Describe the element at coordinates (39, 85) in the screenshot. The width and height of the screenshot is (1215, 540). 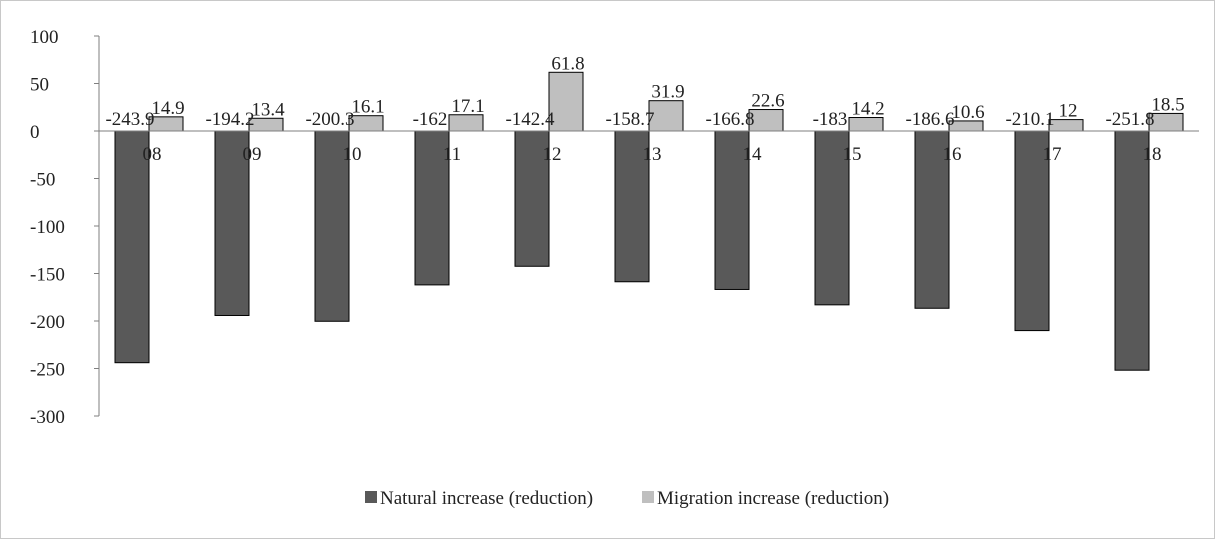
I see `y-tick-label: 50` at that location.